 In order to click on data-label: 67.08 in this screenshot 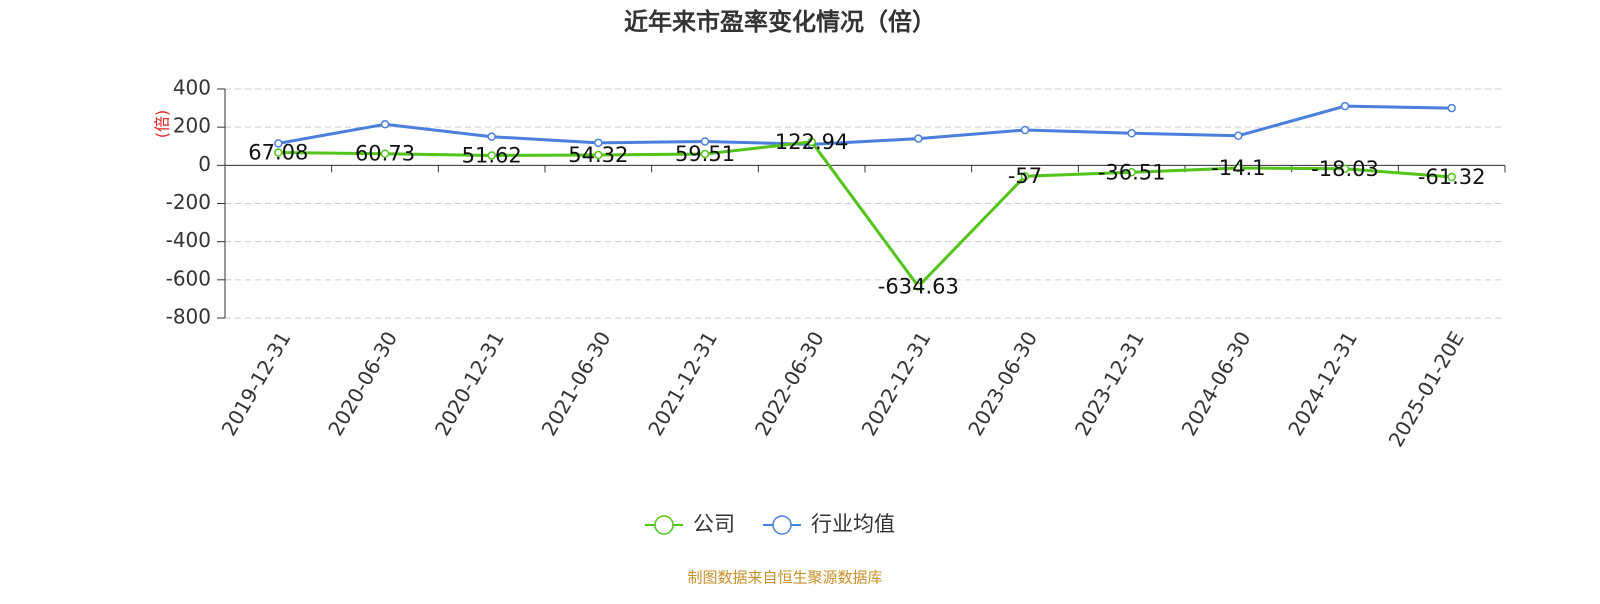, I will do `click(278, 153)`.